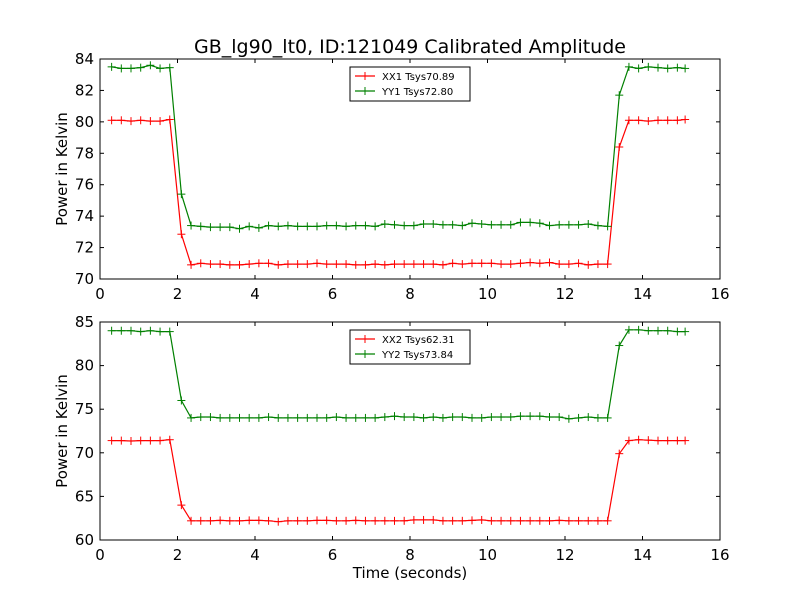 Image resolution: width=800 pixels, height=604 pixels. Describe the element at coordinates (84, 453) in the screenshot. I see `bottom-y-tick-label: 70` at that location.